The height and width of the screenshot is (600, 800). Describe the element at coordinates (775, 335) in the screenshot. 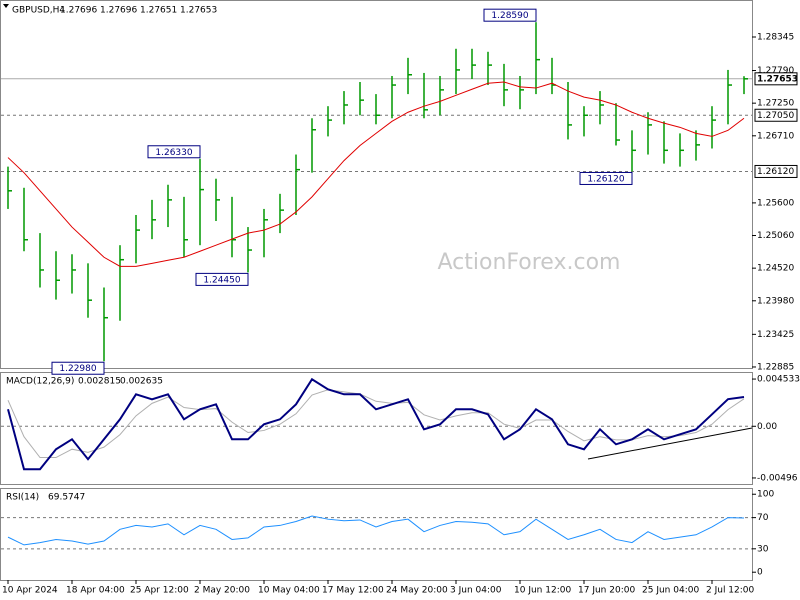

I see `y-tick-label: 1.23425` at that location.